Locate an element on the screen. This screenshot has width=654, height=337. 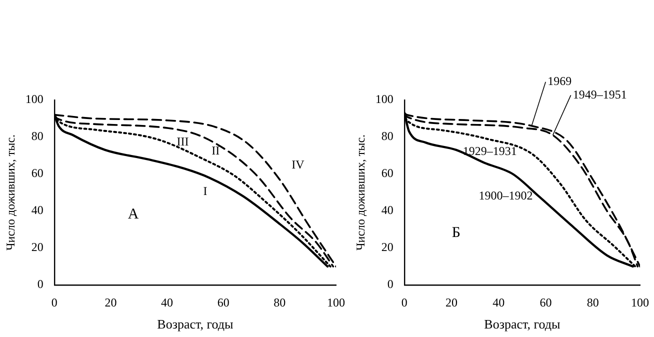
annotation: А is located at coordinates (133, 214).